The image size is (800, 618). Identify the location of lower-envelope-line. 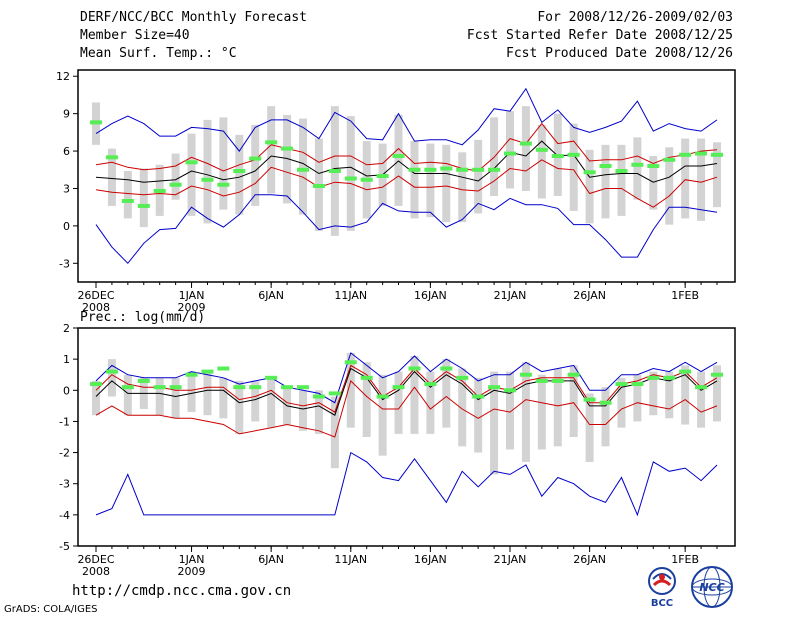
(406, 229).